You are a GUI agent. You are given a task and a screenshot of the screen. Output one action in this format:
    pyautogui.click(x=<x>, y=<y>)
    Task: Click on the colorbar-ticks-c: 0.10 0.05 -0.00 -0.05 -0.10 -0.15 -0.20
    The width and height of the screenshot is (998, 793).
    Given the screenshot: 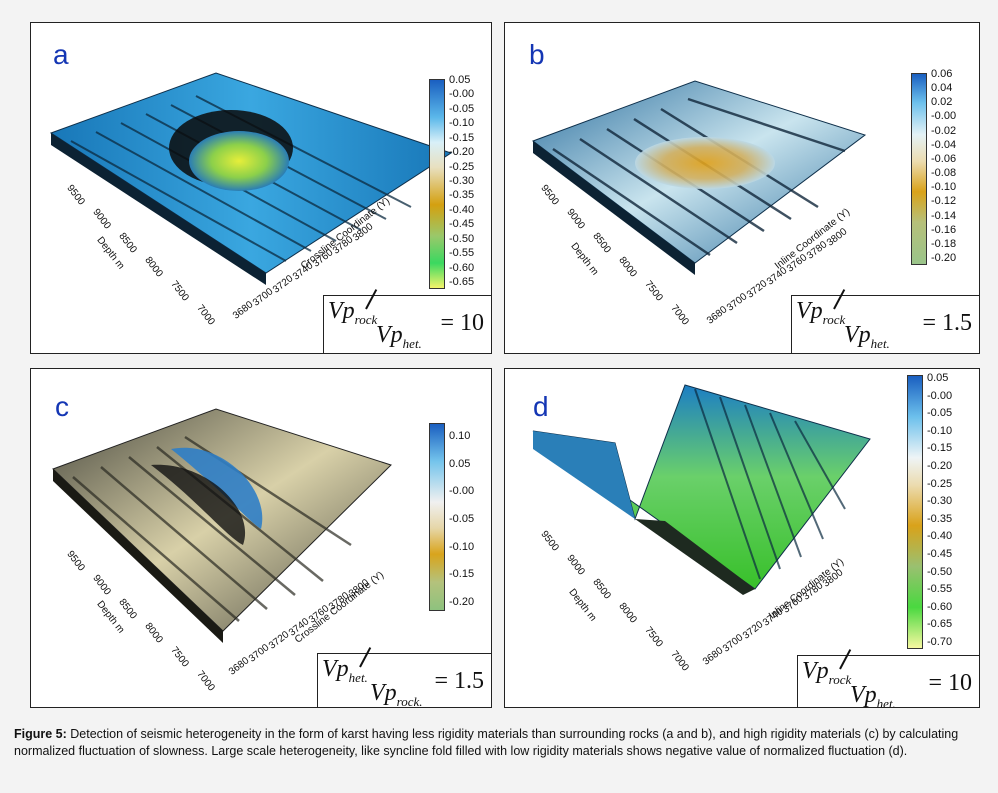 What is the action you would take?
    pyautogui.click(x=470, y=519)
    